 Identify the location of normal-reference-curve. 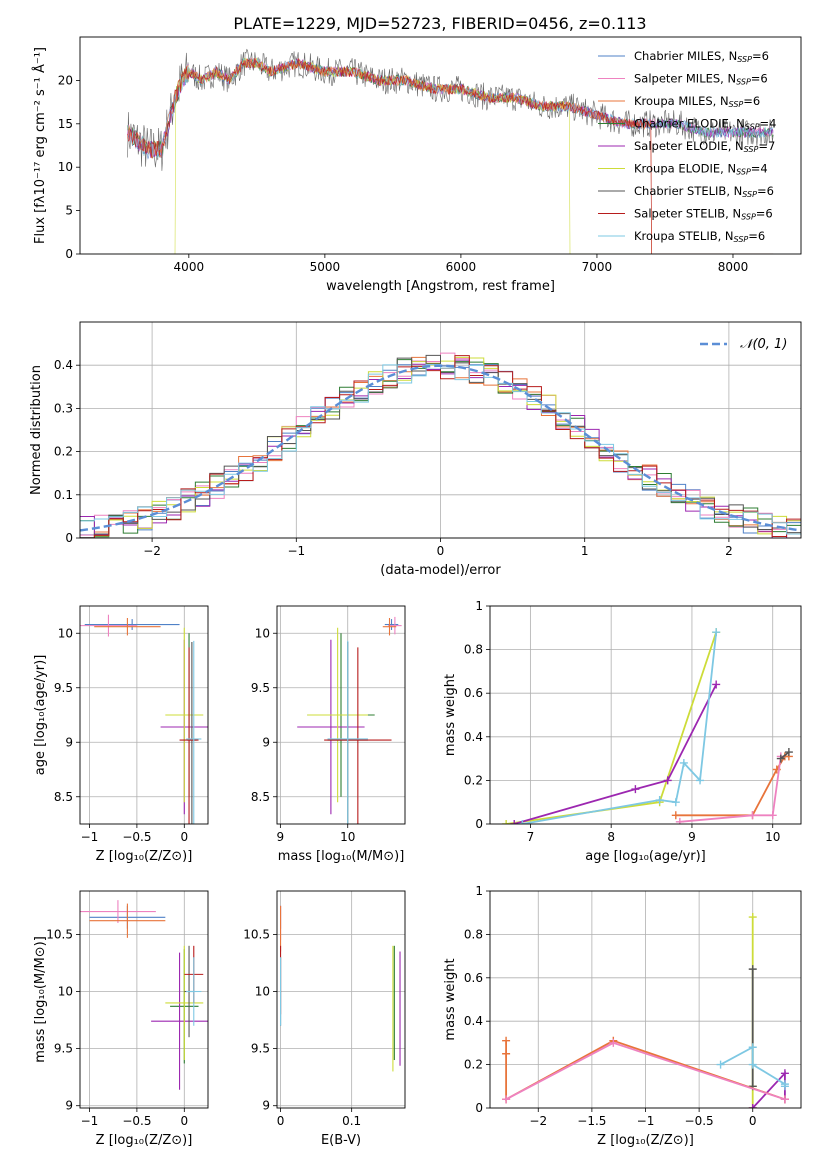
(440, 448).